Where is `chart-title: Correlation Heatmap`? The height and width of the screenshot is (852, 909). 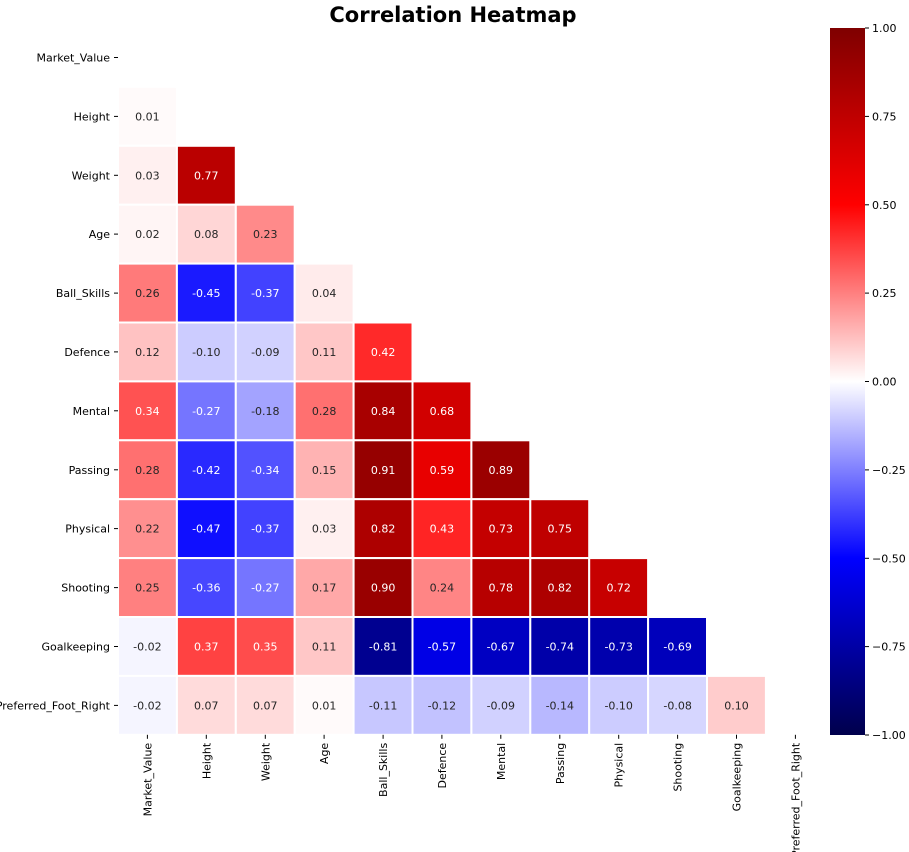
chart-title: Correlation Heatmap is located at coordinates (452, 15).